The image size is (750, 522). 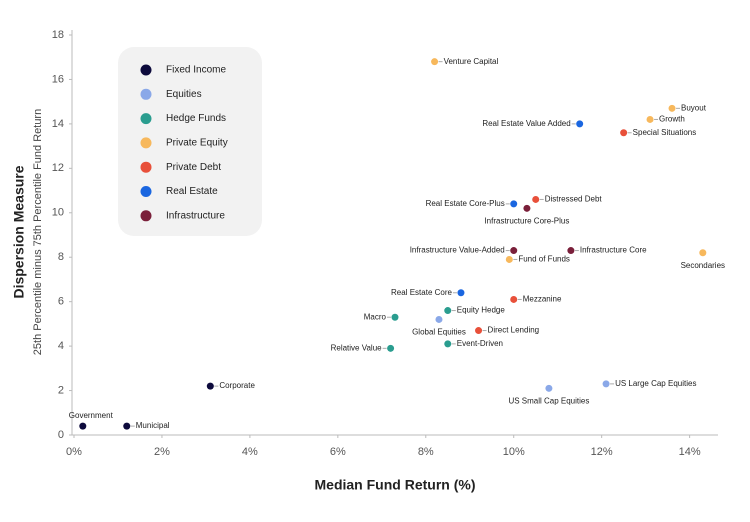 What do you see at coordinates (74, 452) in the screenshot?
I see `x-tick-label: 0%` at bounding box center [74, 452].